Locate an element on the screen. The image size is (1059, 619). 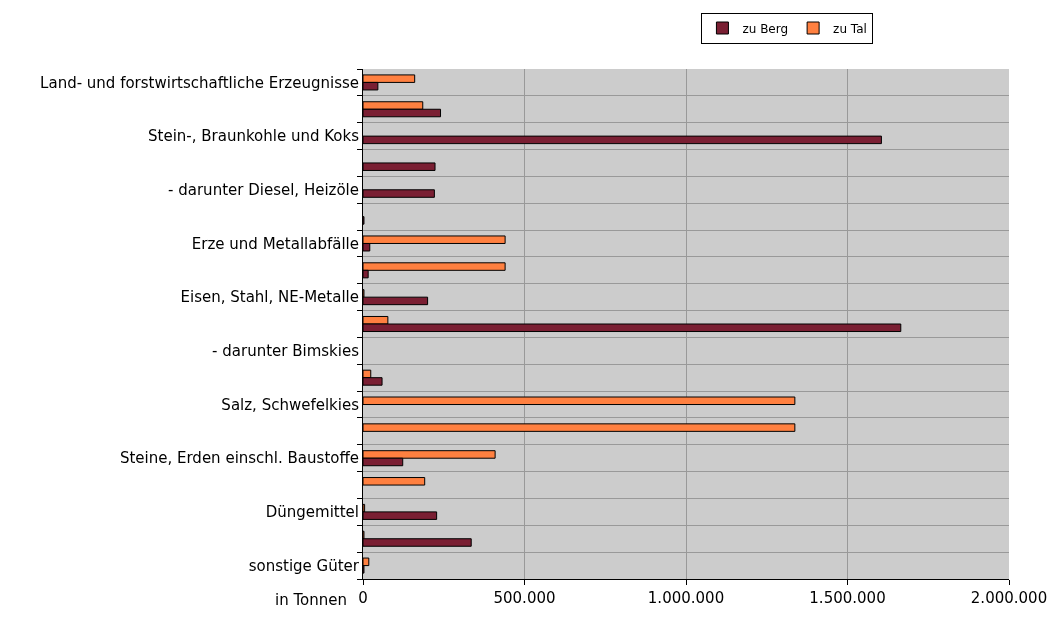
x-tick-label: 2.000.000 is located at coordinates (1009, 598).